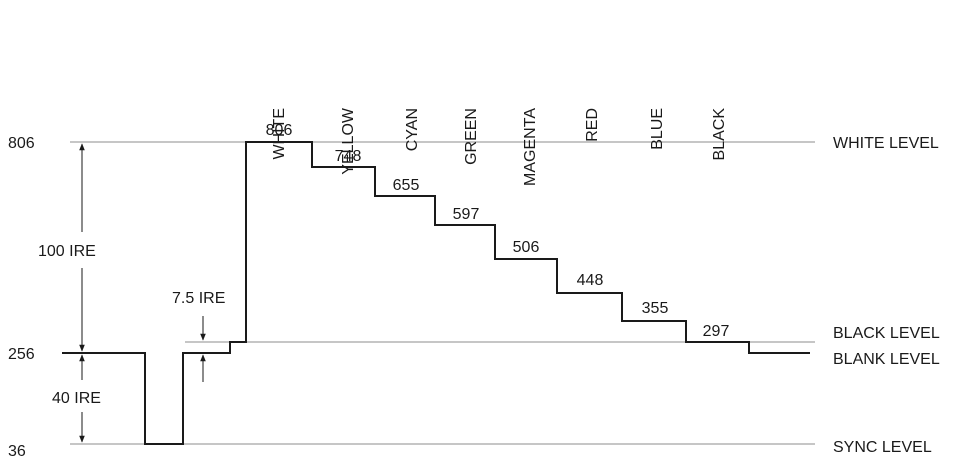 This screenshot has width=970, height=460. What do you see at coordinates (719, 134) in the screenshot?
I see `bar-name-black: BLACK` at bounding box center [719, 134].